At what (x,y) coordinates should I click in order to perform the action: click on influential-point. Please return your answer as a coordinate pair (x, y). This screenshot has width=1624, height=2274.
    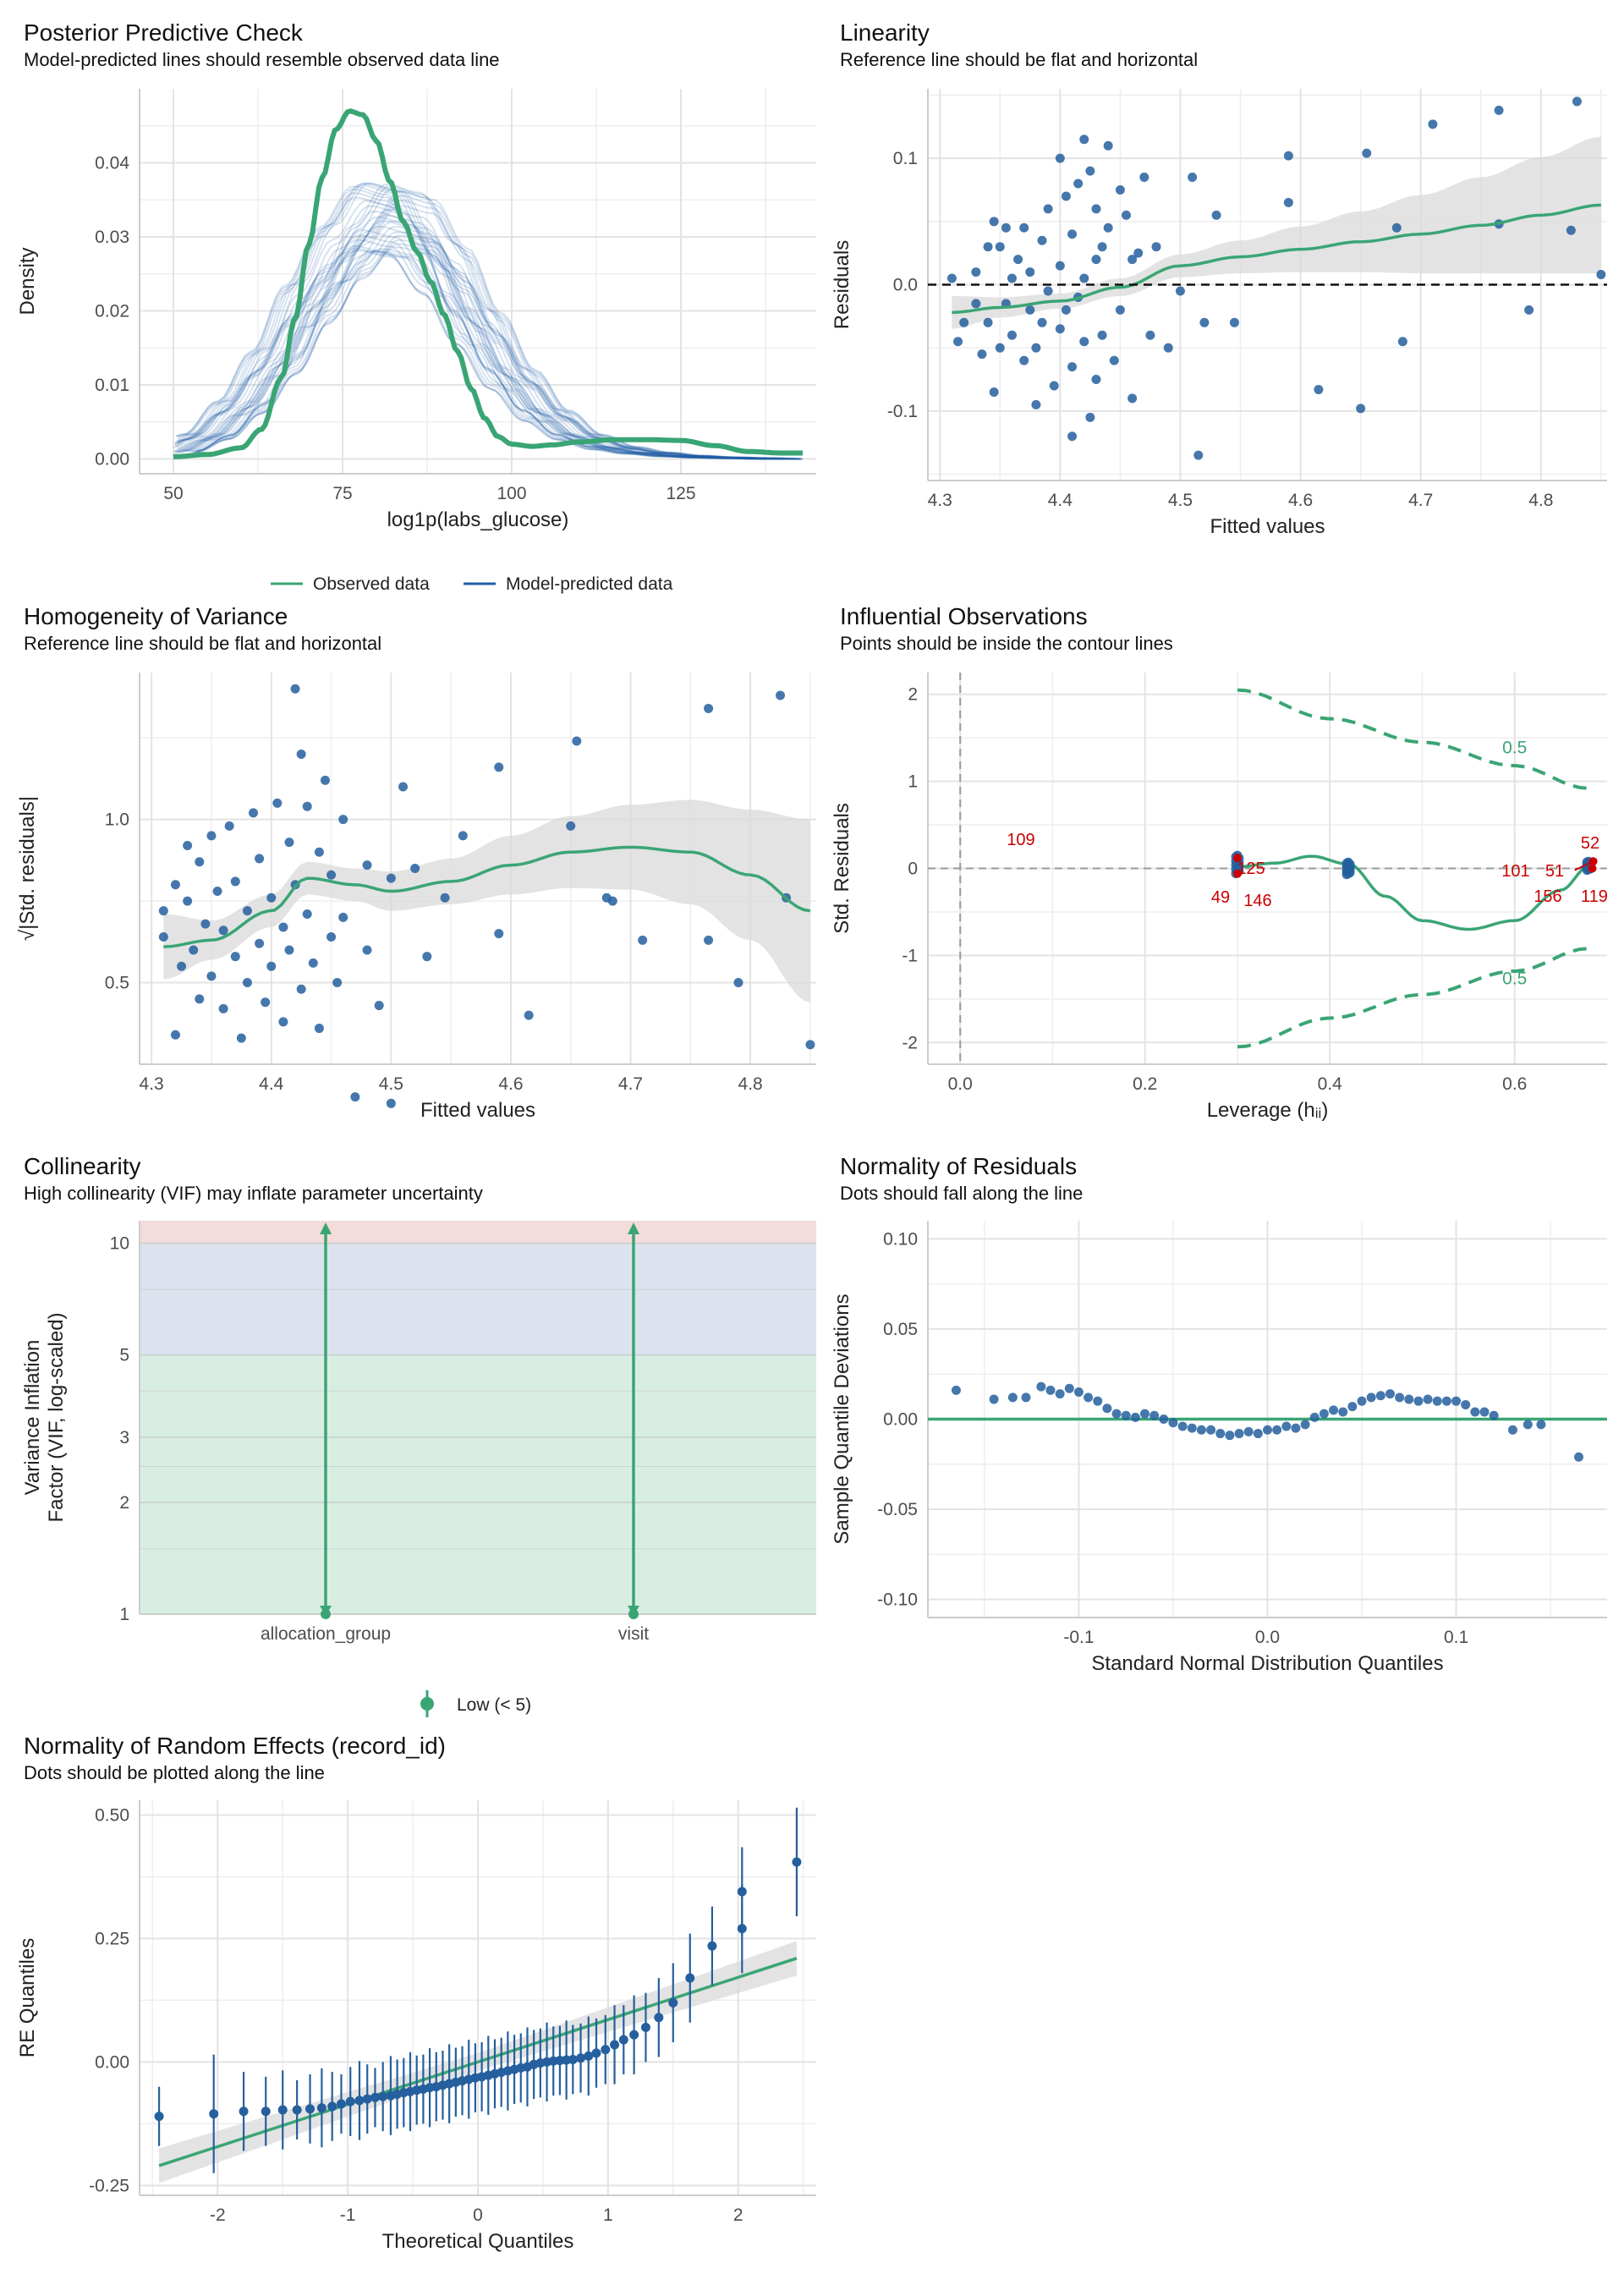
    Looking at the image, I should click on (1593, 868).